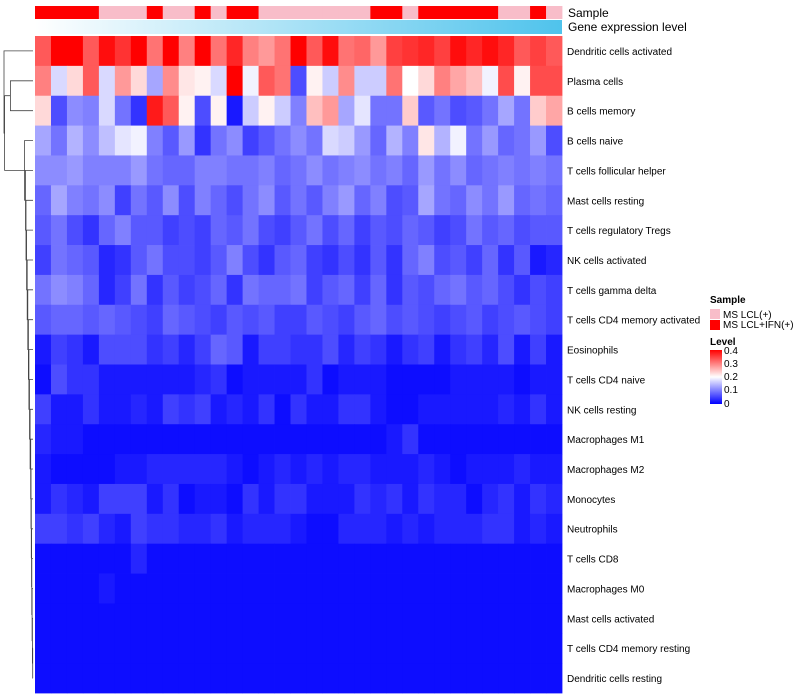  I want to click on row-label: Macrophages M1, so click(606, 440).